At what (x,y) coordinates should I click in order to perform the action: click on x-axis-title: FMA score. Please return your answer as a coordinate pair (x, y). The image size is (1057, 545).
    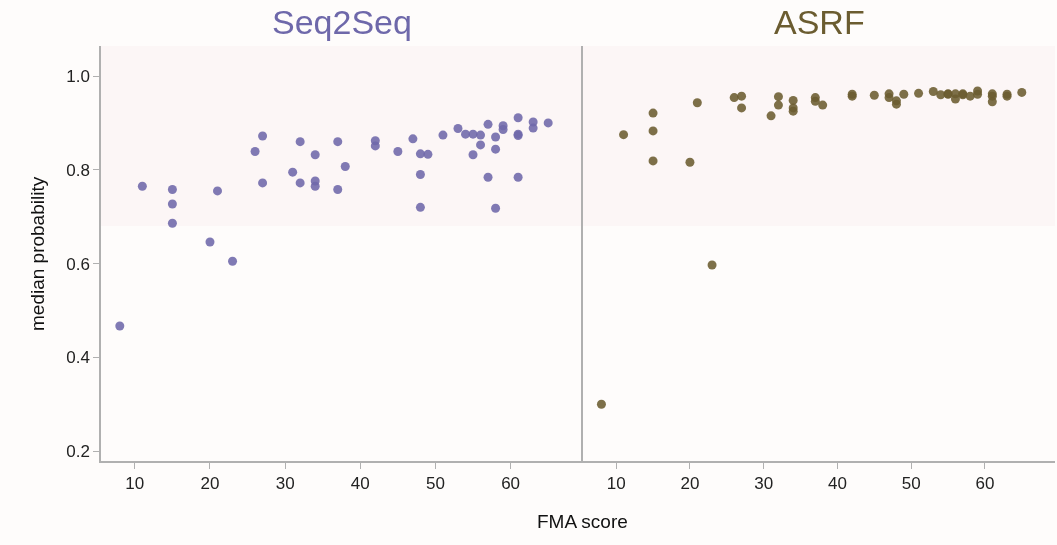
    Looking at the image, I should click on (582, 521).